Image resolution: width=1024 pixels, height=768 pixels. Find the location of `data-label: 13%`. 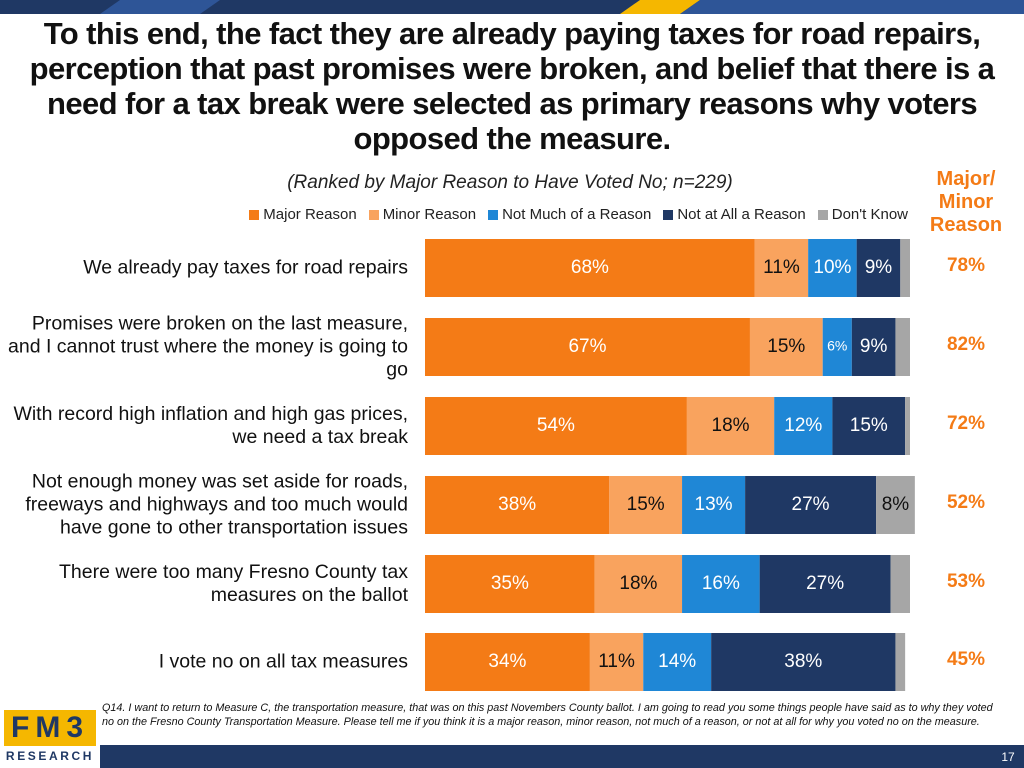

data-label: 13% is located at coordinates (714, 504).